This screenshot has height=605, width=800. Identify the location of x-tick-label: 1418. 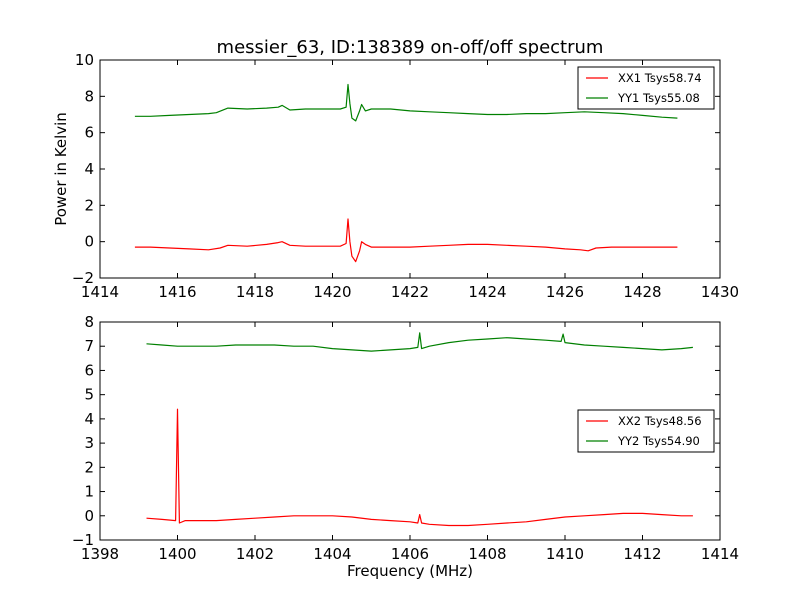
(255, 292).